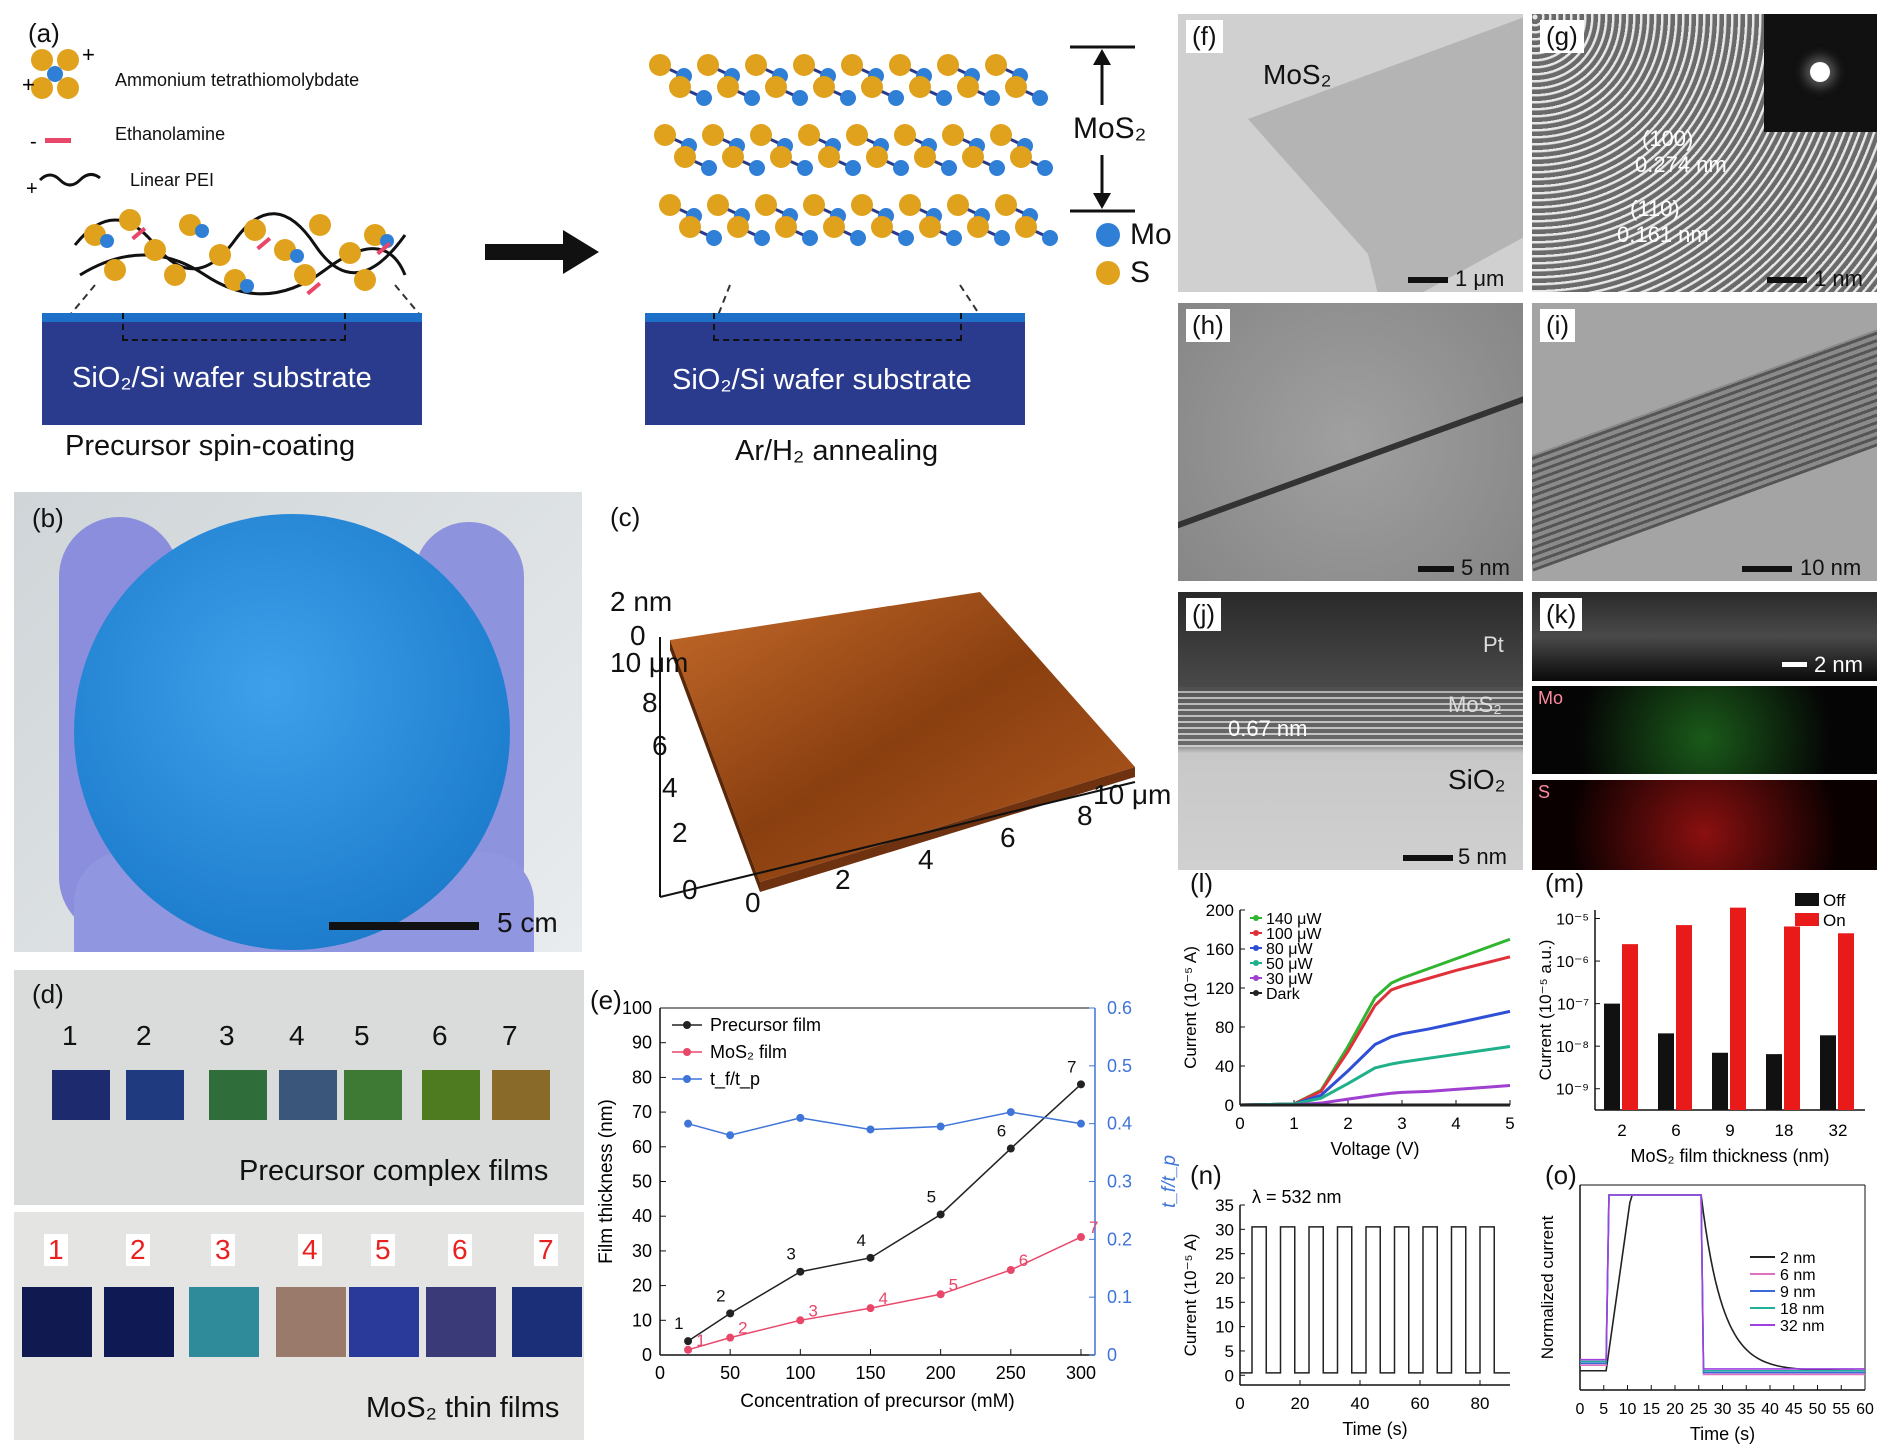  What do you see at coordinates (1011, 1373) in the screenshot?
I see `x-tick-label: 250` at bounding box center [1011, 1373].